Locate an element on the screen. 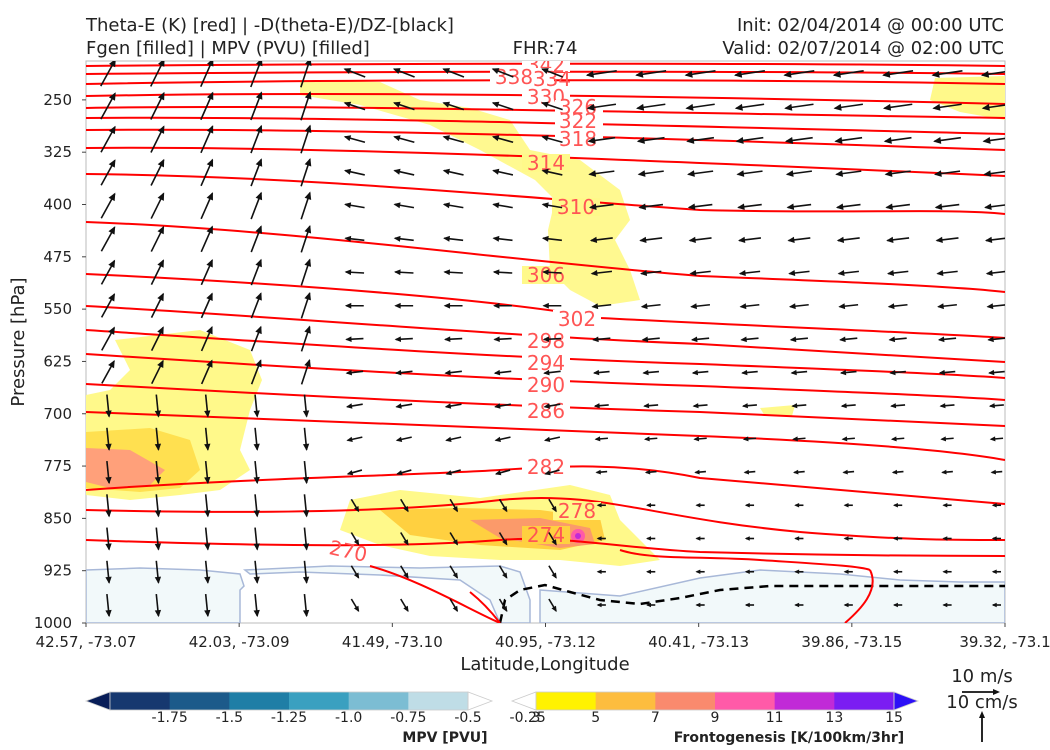 The width and height of the screenshot is (1050, 750). init-time: Init: 02/04/2014 @ 00:00 UTC is located at coordinates (870, 25).